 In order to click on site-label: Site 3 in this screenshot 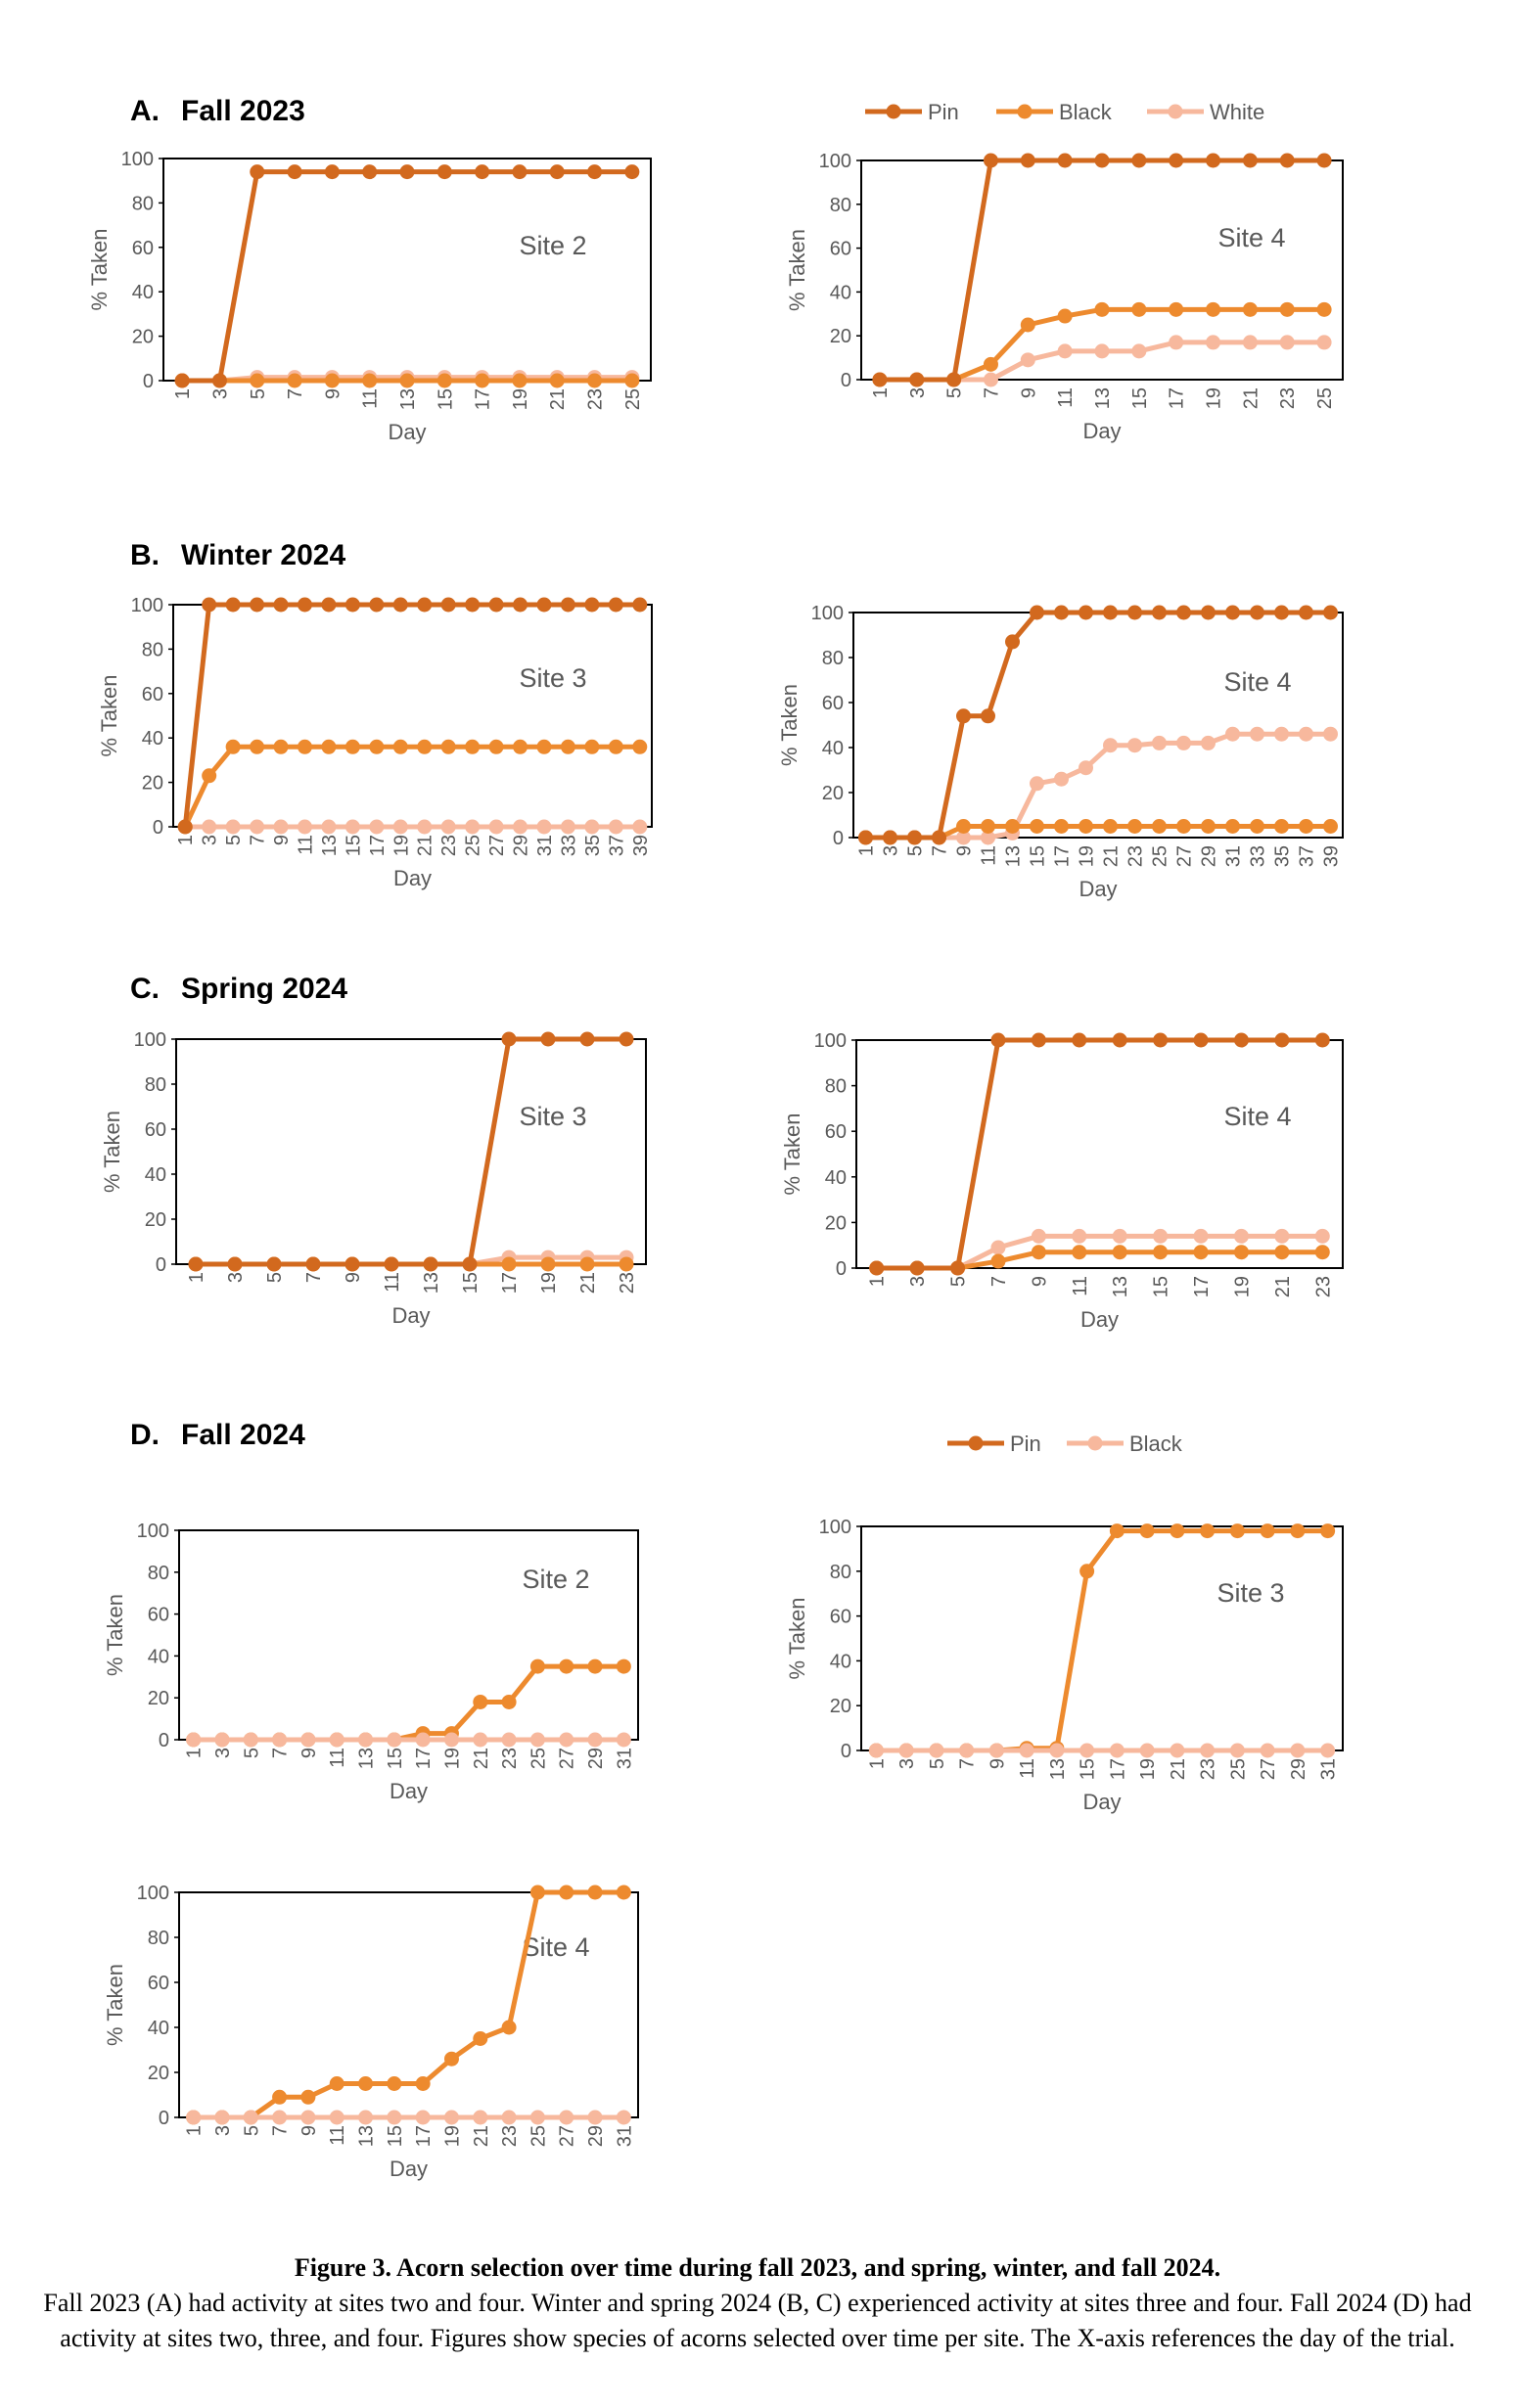, I will do `click(552, 678)`.